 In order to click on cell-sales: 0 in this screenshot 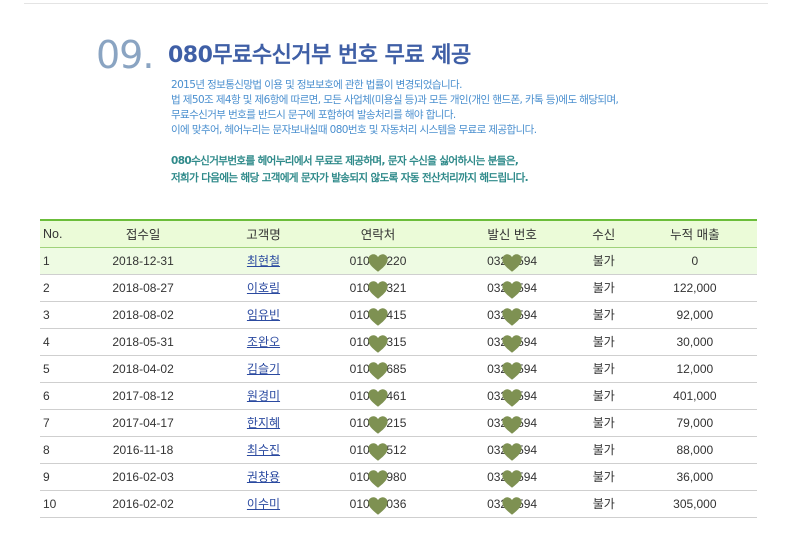, I will do `click(695, 260)`.